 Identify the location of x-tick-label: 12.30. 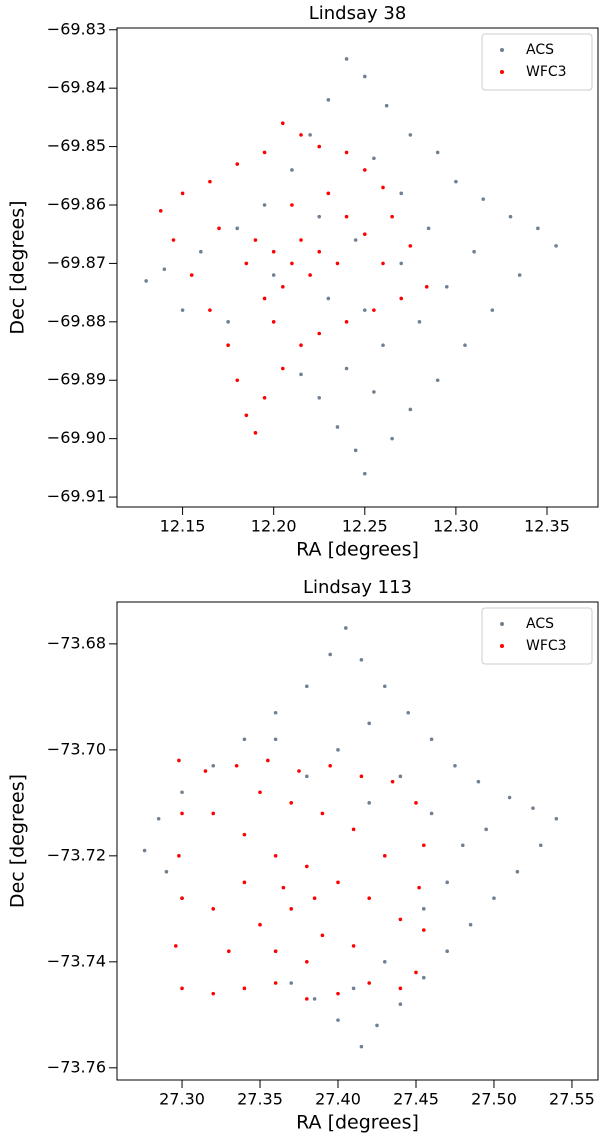
(456, 526).